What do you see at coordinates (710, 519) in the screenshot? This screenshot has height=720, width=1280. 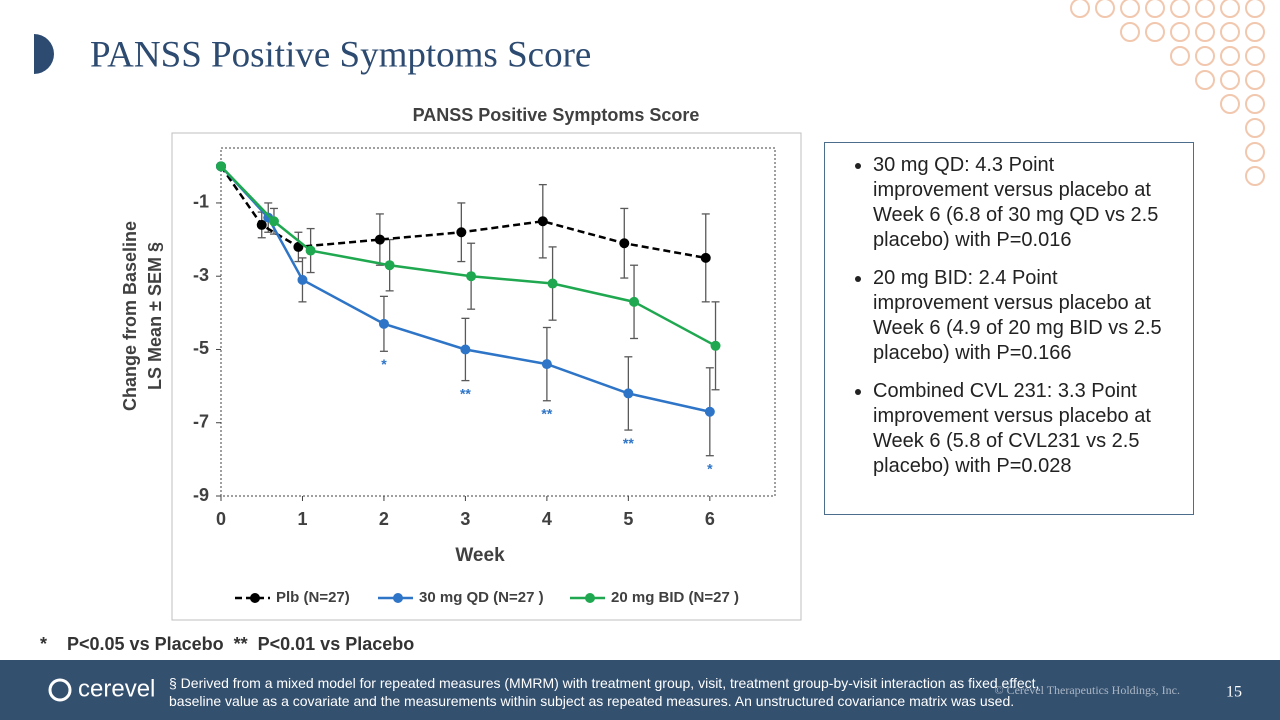 I see `x-tick-label: 6` at bounding box center [710, 519].